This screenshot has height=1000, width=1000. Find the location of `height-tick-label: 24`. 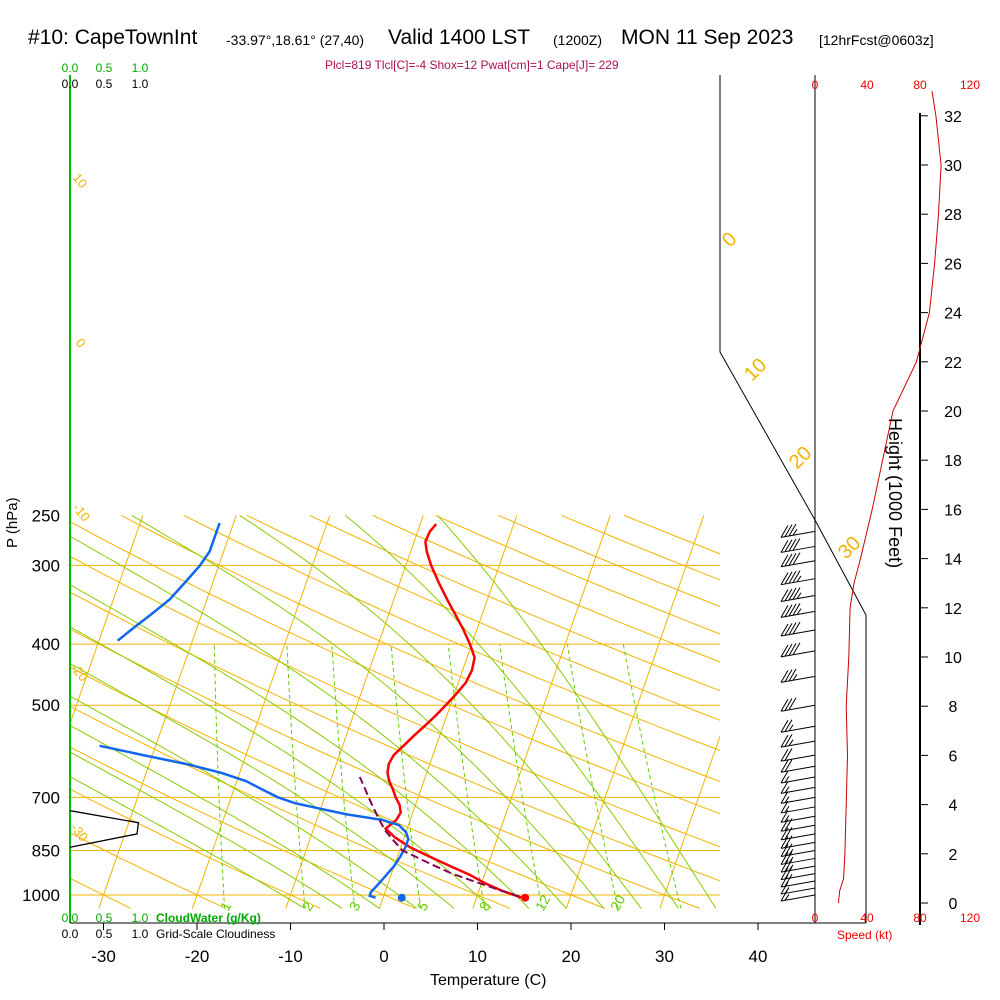

height-tick-label: 24 is located at coordinates (953, 314).